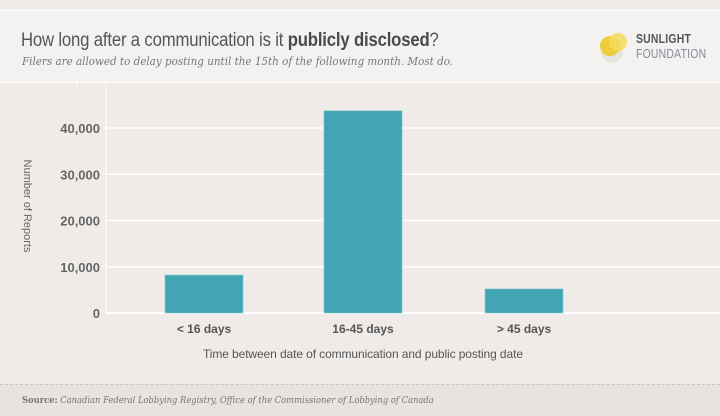 This screenshot has height=416, width=720. I want to click on sunlight-logo: SUNLIGHT FOUNDATION, so click(653, 47).